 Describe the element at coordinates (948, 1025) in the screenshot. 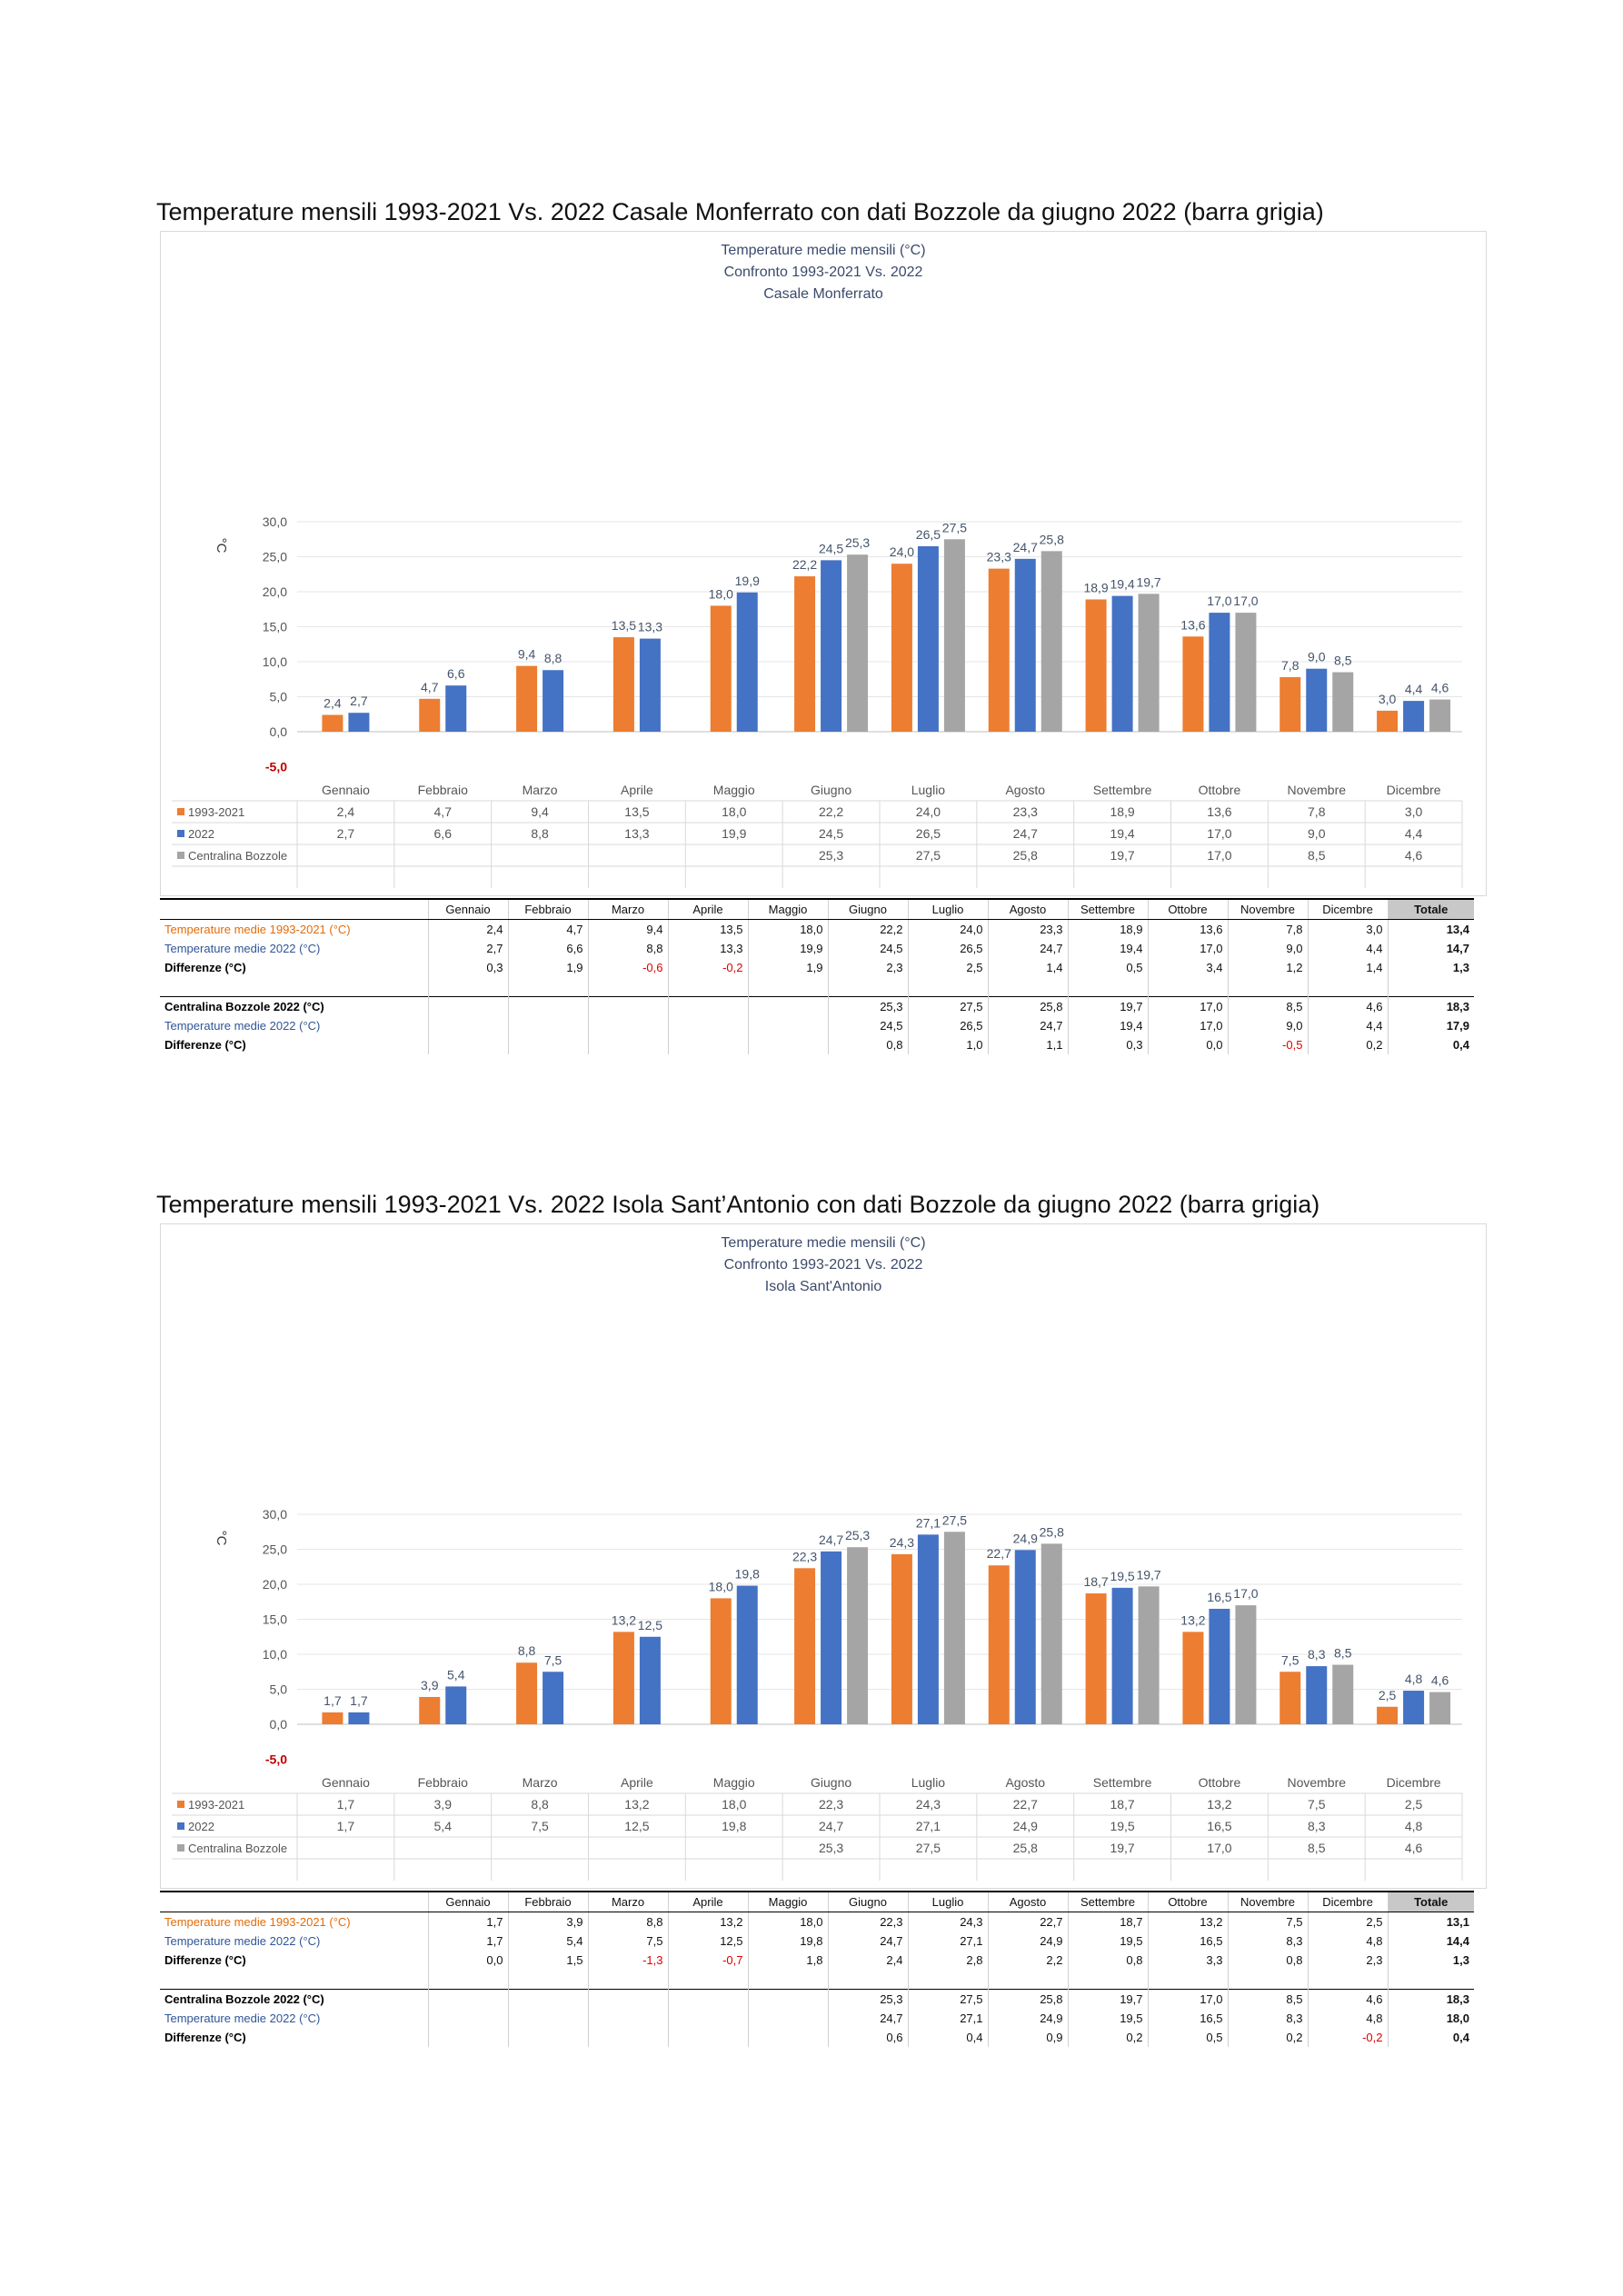

I see `table-cell: 26,5` at that location.